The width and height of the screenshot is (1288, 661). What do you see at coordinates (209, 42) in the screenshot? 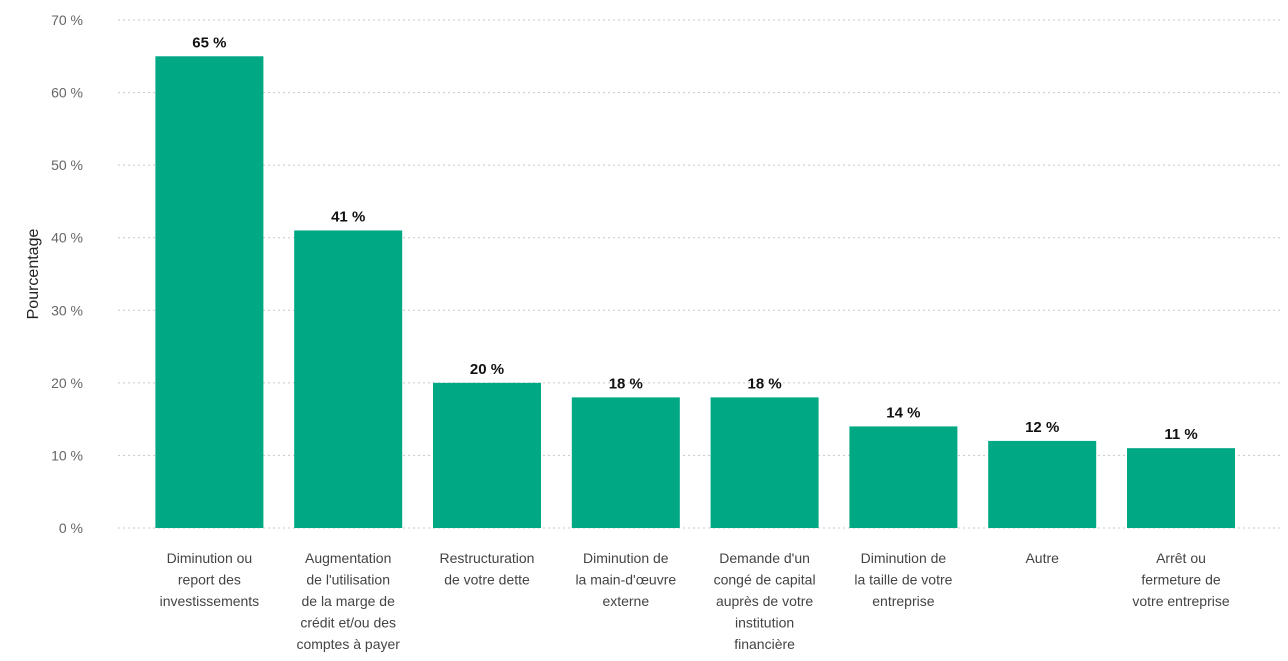
I see `data-label: 65 %` at bounding box center [209, 42].